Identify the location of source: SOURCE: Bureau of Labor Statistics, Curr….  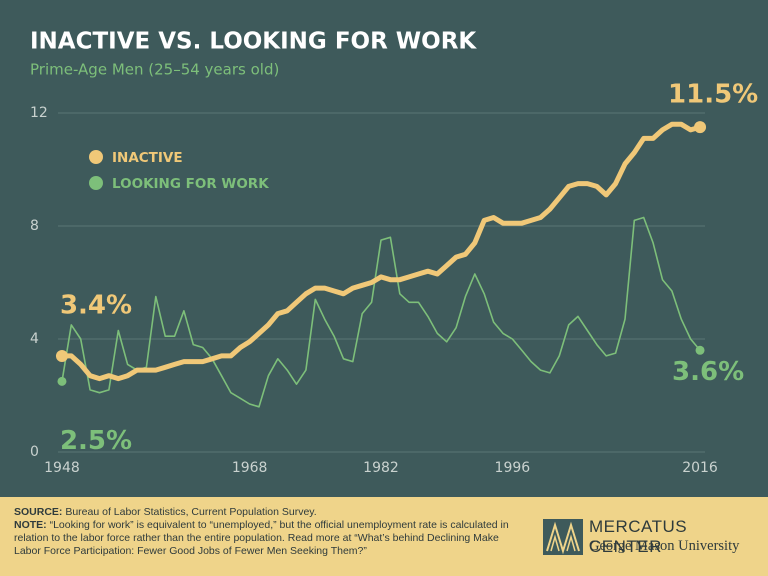
(269, 512).